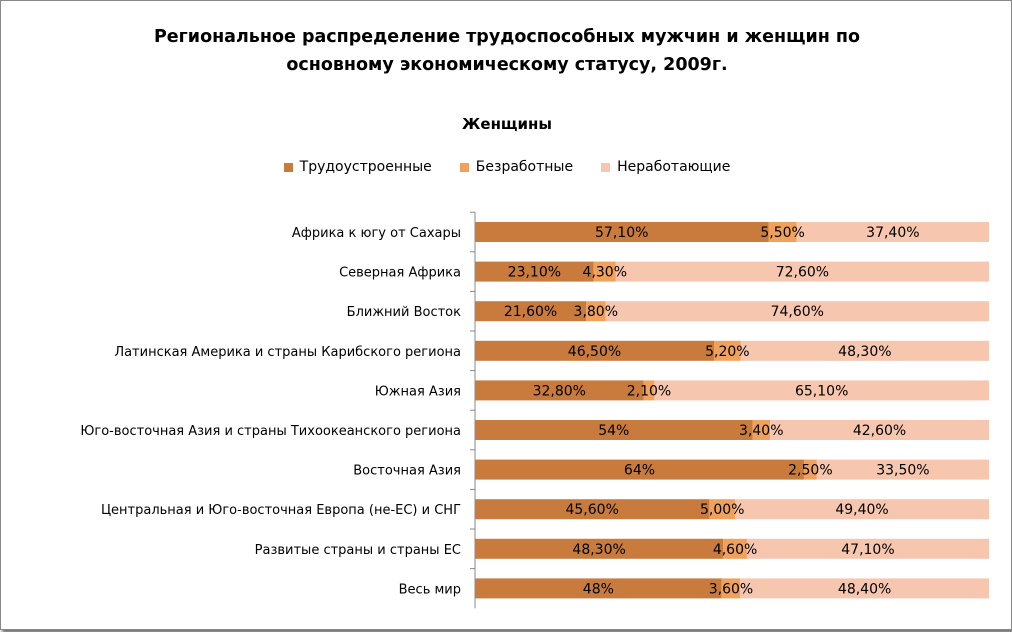 The image size is (1012, 632). What do you see at coordinates (606, 167) in the screenshot?
I see `legend-swatch-inactive` at bounding box center [606, 167].